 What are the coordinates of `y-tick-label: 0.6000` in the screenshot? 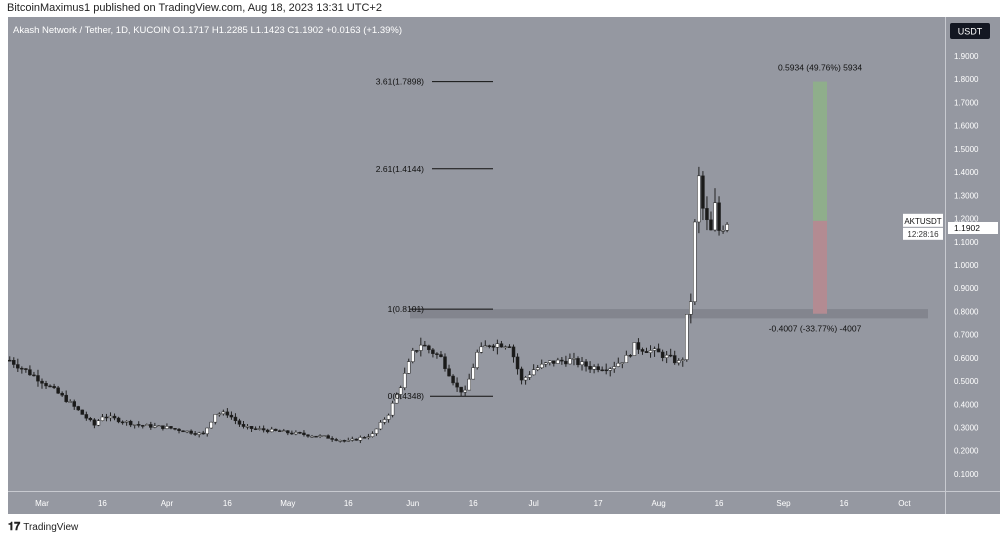 It's located at (966, 358).